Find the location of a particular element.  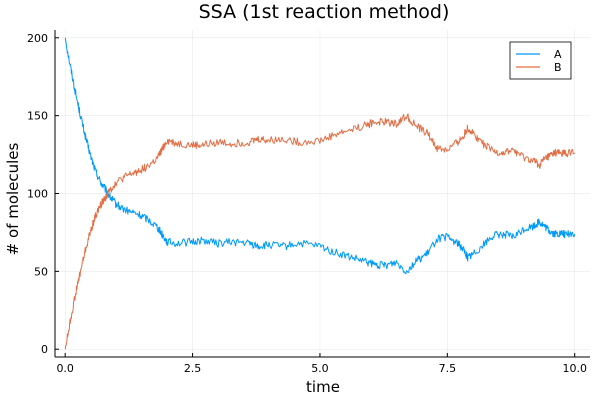

legend-label-B: B is located at coordinates (558, 67).